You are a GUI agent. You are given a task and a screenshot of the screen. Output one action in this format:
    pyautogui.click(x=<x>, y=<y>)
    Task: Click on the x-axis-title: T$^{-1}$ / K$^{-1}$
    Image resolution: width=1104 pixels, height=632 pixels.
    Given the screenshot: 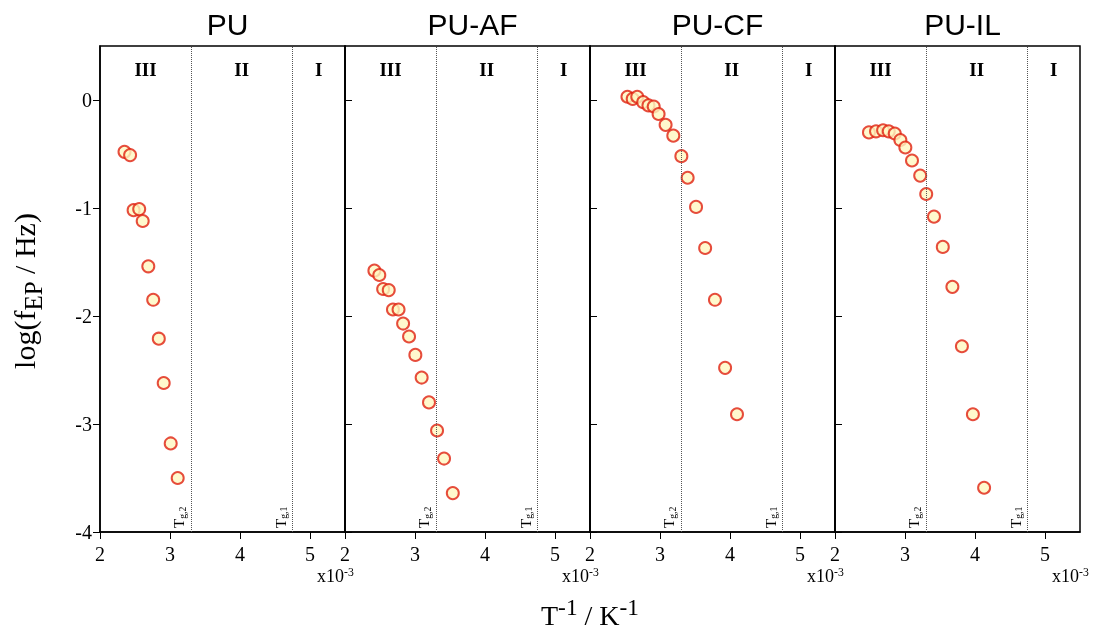 What is the action you would take?
    pyautogui.click(x=590, y=612)
    